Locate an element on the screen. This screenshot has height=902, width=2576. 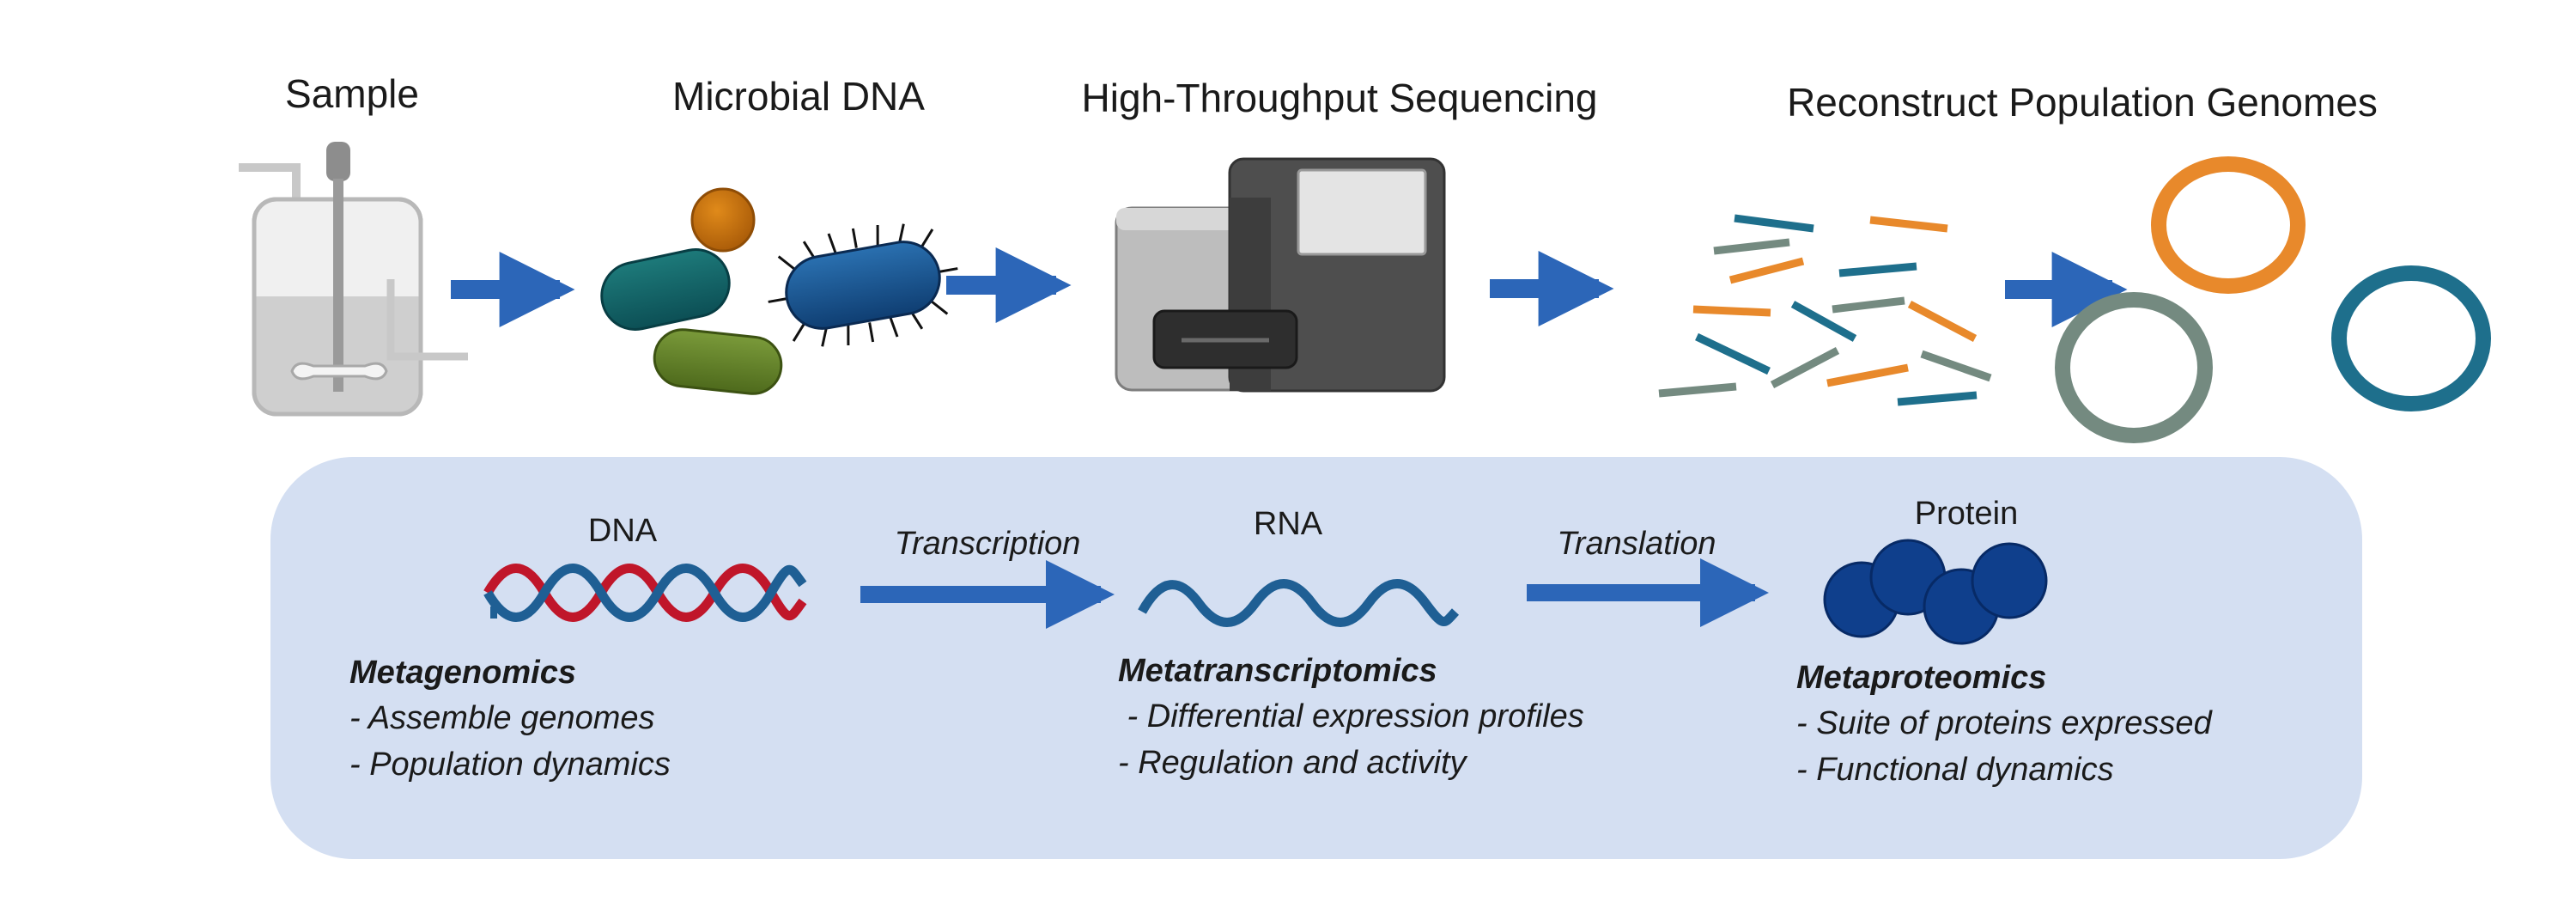
genome-rings-icon is located at coordinates (2273, 299).